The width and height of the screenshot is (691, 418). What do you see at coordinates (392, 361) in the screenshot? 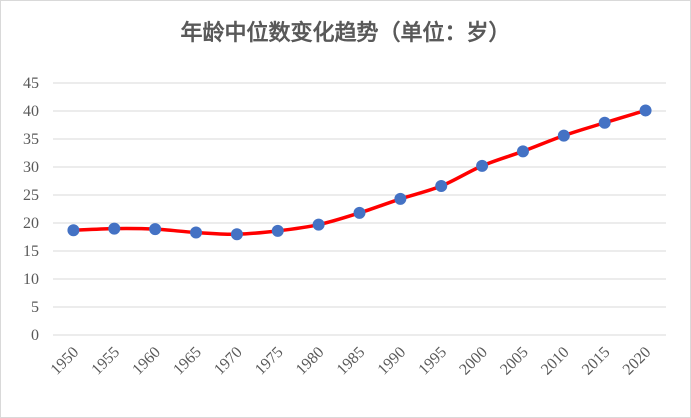
I see `x-tick-label: 1990` at bounding box center [392, 361].